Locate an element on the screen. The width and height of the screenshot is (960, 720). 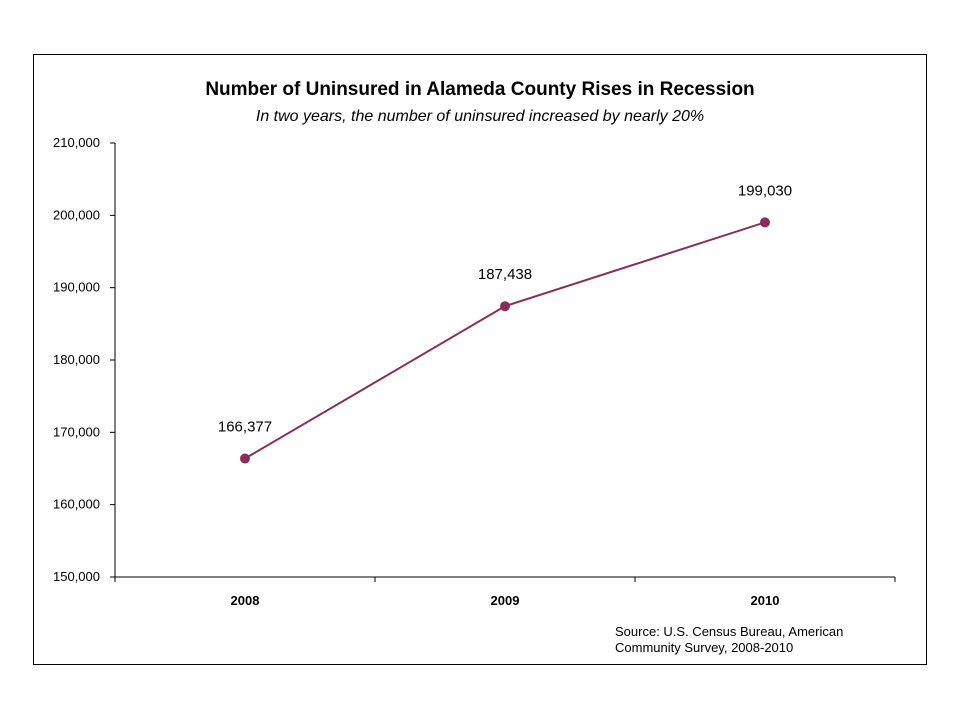
y-tick-label: 200,000 is located at coordinates (76, 214).